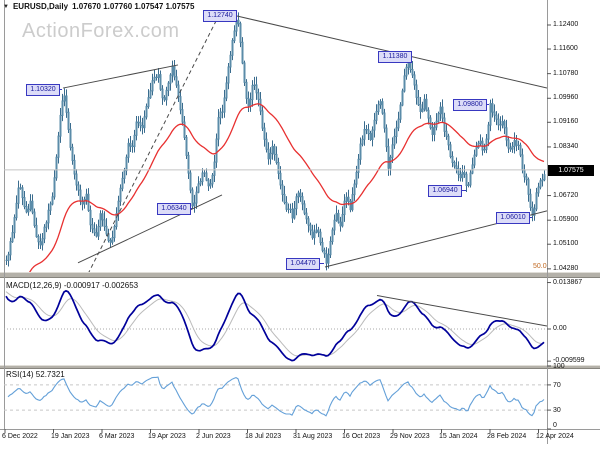 Image resolution: width=600 pixels, height=450 pixels. What do you see at coordinates (445, 191) in the screenshot?
I see `price-label: 1.06940` at bounding box center [445, 191].